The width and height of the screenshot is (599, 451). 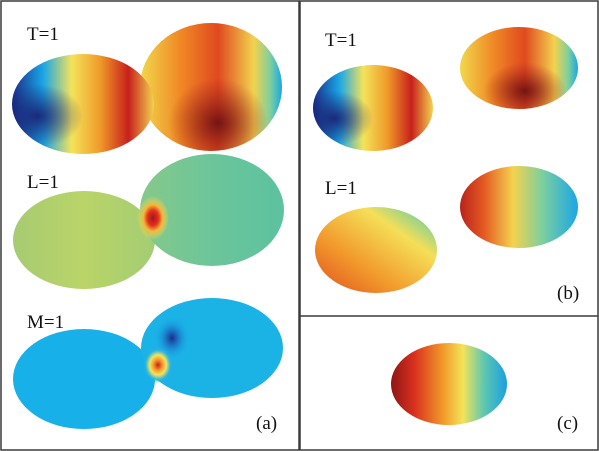 What do you see at coordinates (341, 40) in the screenshot?
I see `row-label-b-t: T=1` at bounding box center [341, 40].